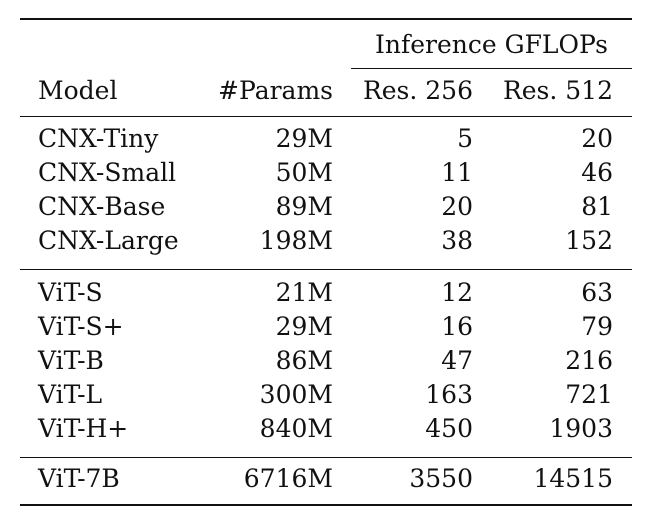 Image resolution: width=646 pixels, height=518 pixels. I want to click on cell-model: ViT-L, so click(70, 394).